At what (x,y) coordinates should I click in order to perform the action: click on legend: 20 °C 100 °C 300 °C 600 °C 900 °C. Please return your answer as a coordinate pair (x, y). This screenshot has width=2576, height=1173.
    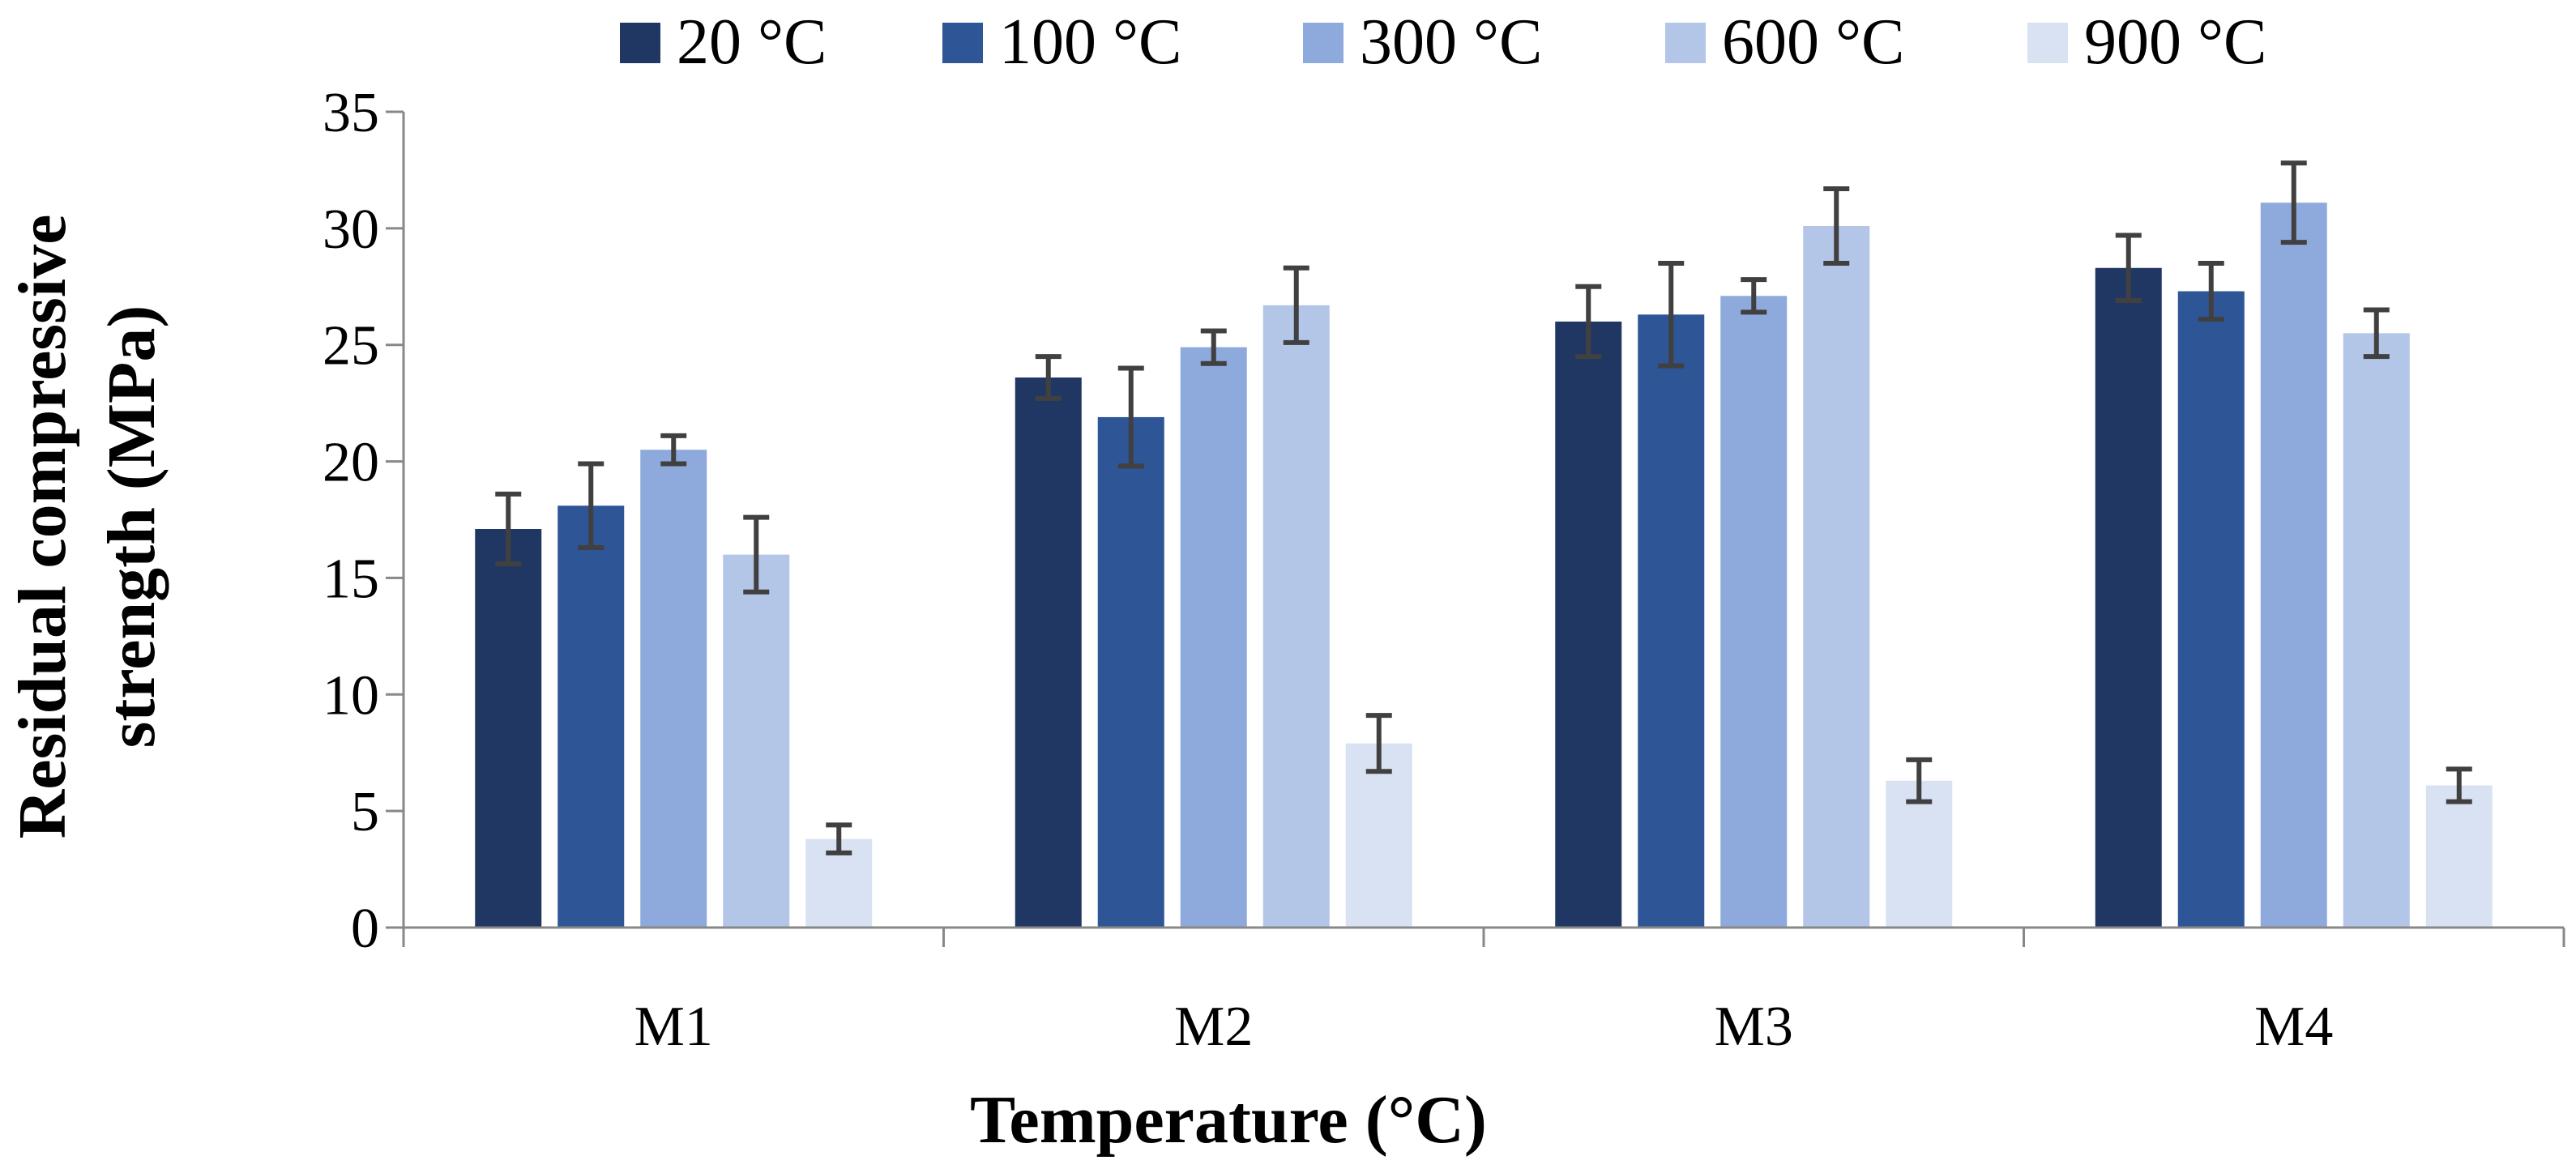
    Looking at the image, I should click on (1443, 42).